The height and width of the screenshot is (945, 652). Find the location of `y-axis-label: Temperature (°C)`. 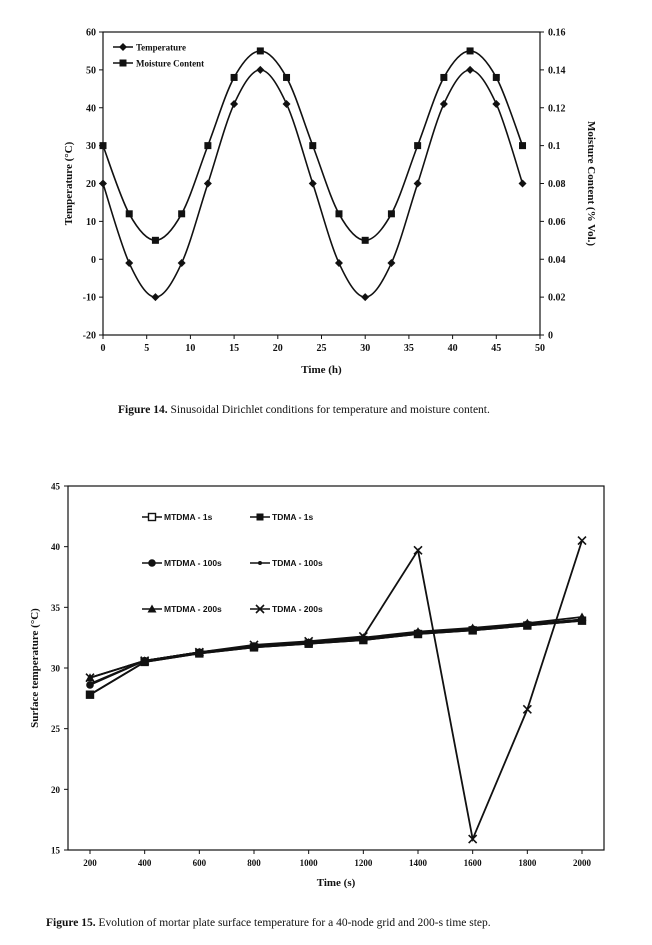

y-axis-label: Temperature (°C) is located at coordinates (69, 183).